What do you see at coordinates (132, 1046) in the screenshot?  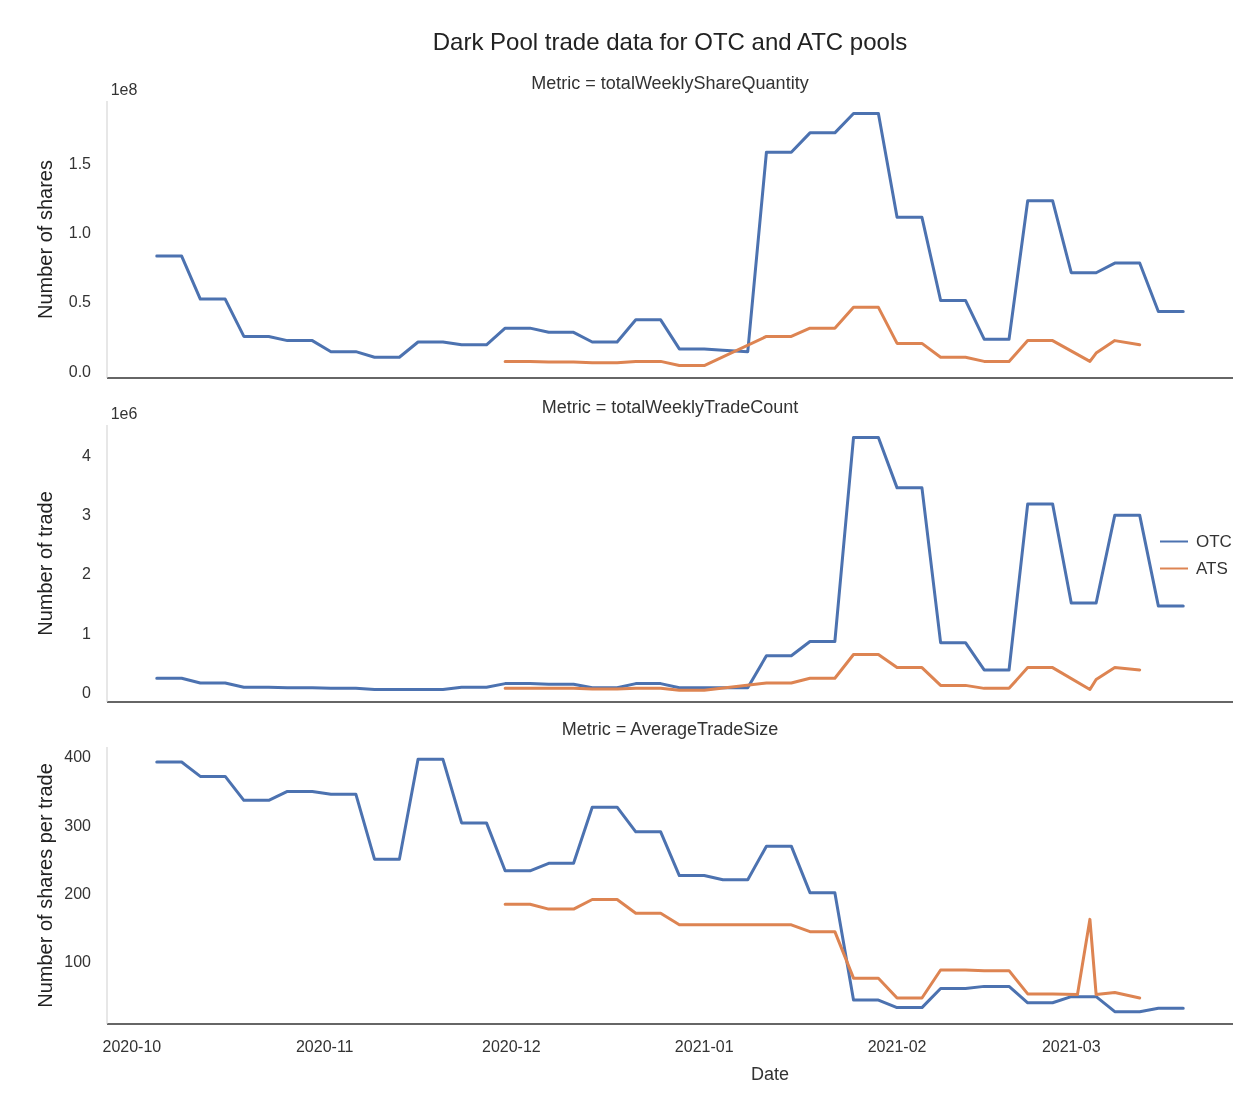 I see `x-tick-label: 2020-10` at bounding box center [132, 1046].